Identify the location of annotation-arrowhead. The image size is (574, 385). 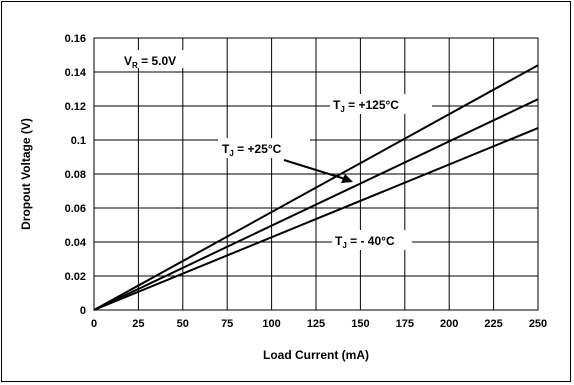
(347, 178).